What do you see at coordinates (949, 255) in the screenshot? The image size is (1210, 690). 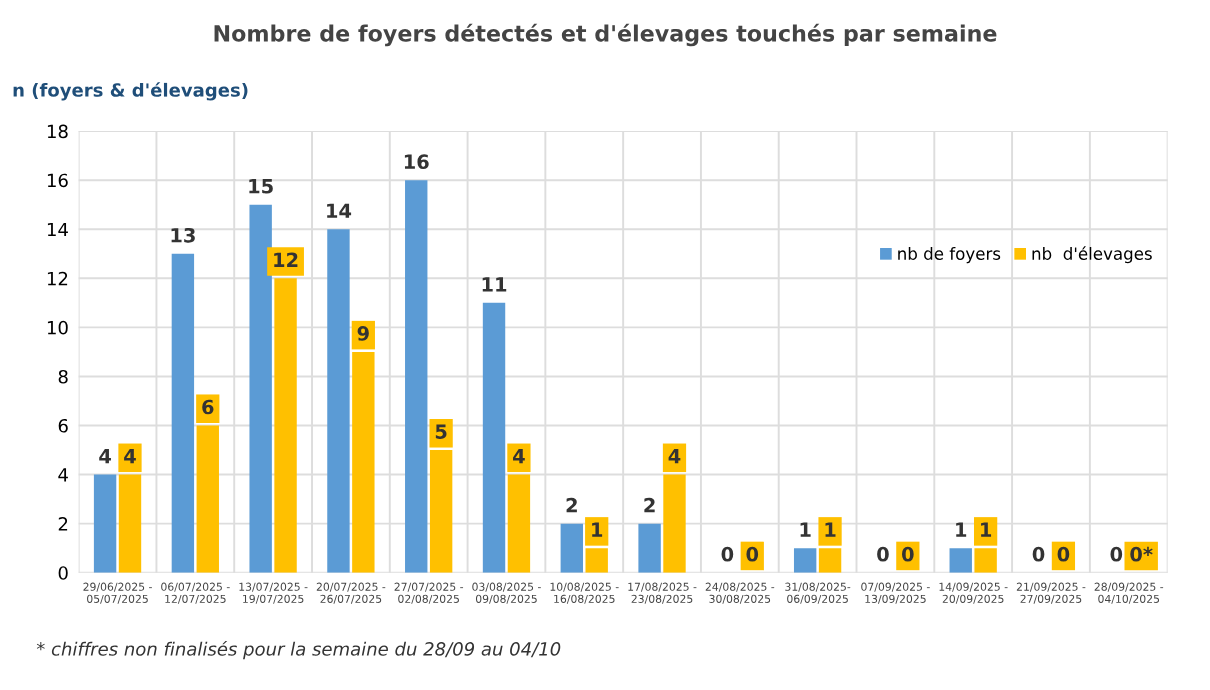 I see `legend-label: nb de foyers` at bounding box center [949, 255].